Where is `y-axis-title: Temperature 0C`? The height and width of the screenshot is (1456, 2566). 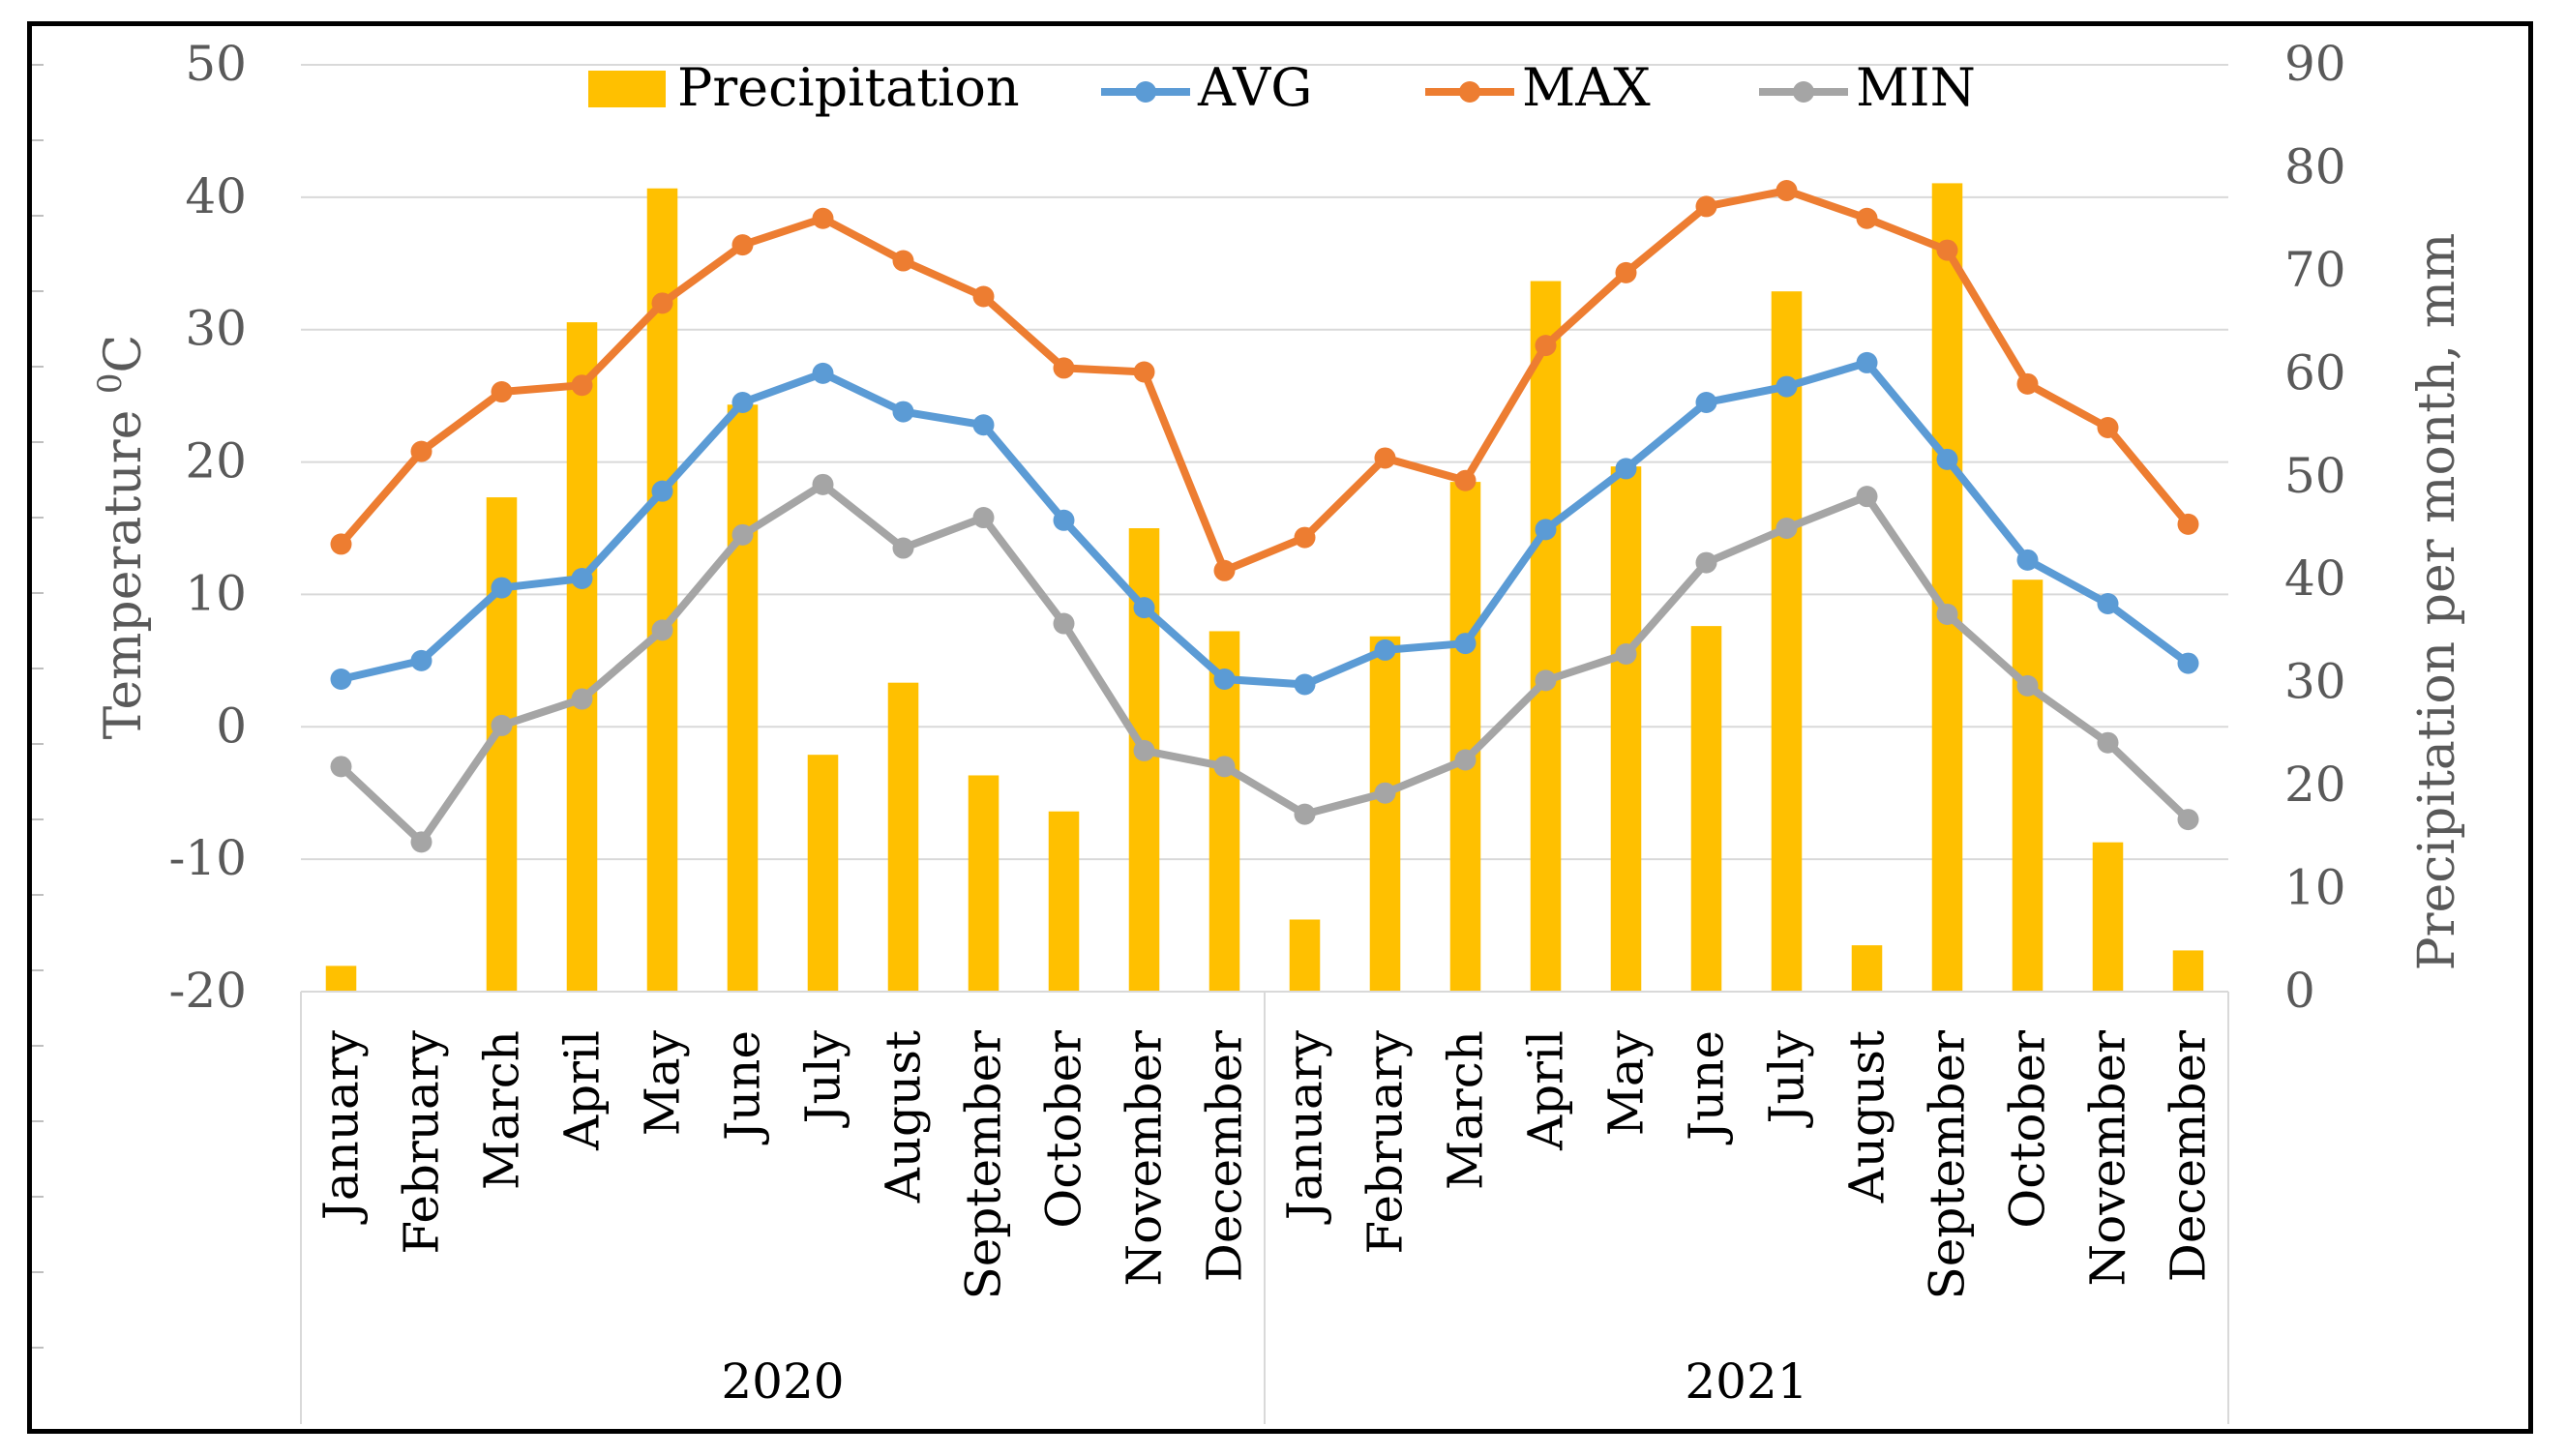
y-axis-title: Temperature 0C is located at coordinates (122, 538).